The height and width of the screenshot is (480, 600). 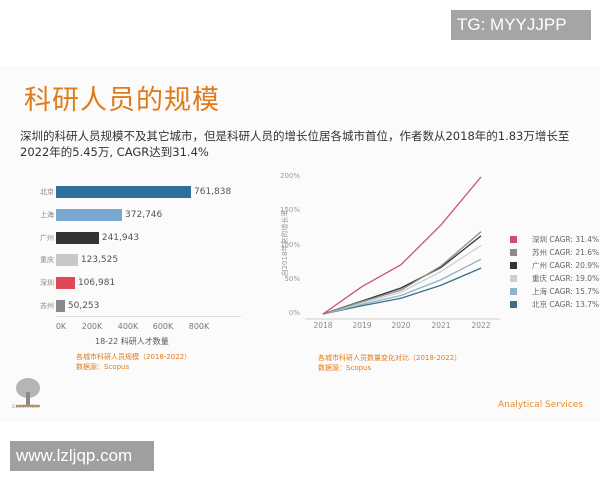 What do you see at coordinates (566, 278) in the screenshot?
I see `legend-label: 重庆 CAGR: 19.0%` at bounding box center [566, 278].